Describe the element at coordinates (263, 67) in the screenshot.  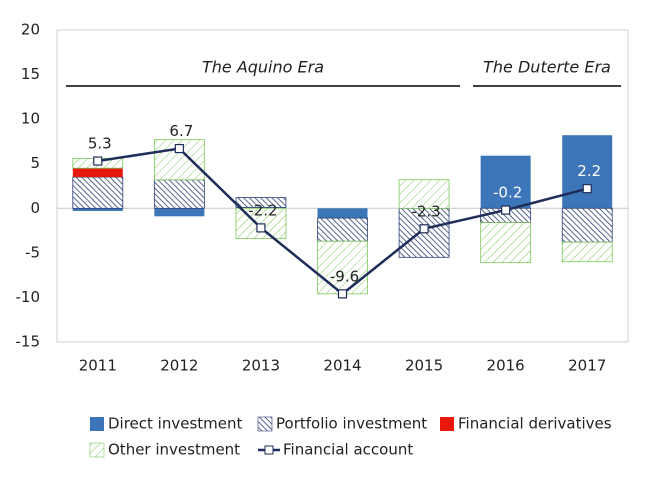
I see `annotation: The Aquino Era` at that location.